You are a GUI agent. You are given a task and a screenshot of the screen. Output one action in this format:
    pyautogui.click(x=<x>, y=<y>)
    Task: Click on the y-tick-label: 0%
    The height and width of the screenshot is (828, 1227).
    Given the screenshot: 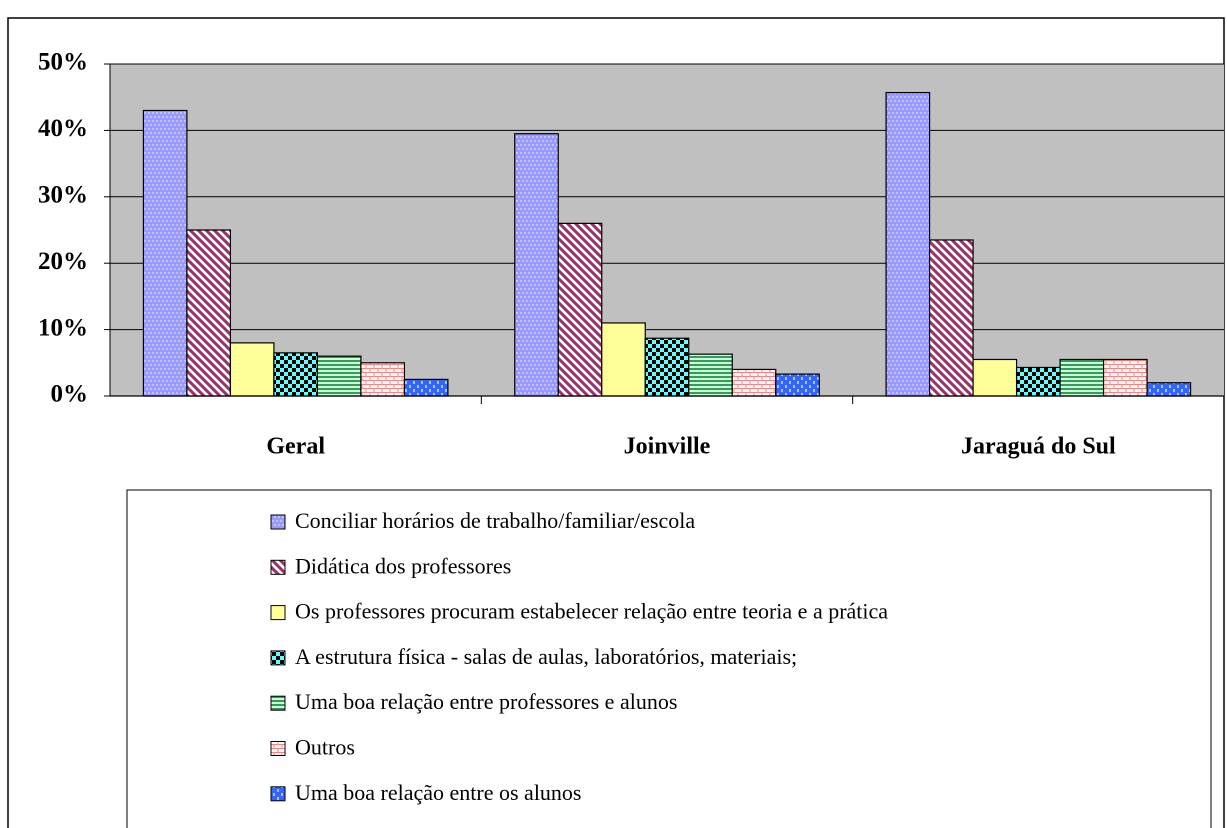 What is the action you would take?
    pyautogui.click(x=70, y=394)
    